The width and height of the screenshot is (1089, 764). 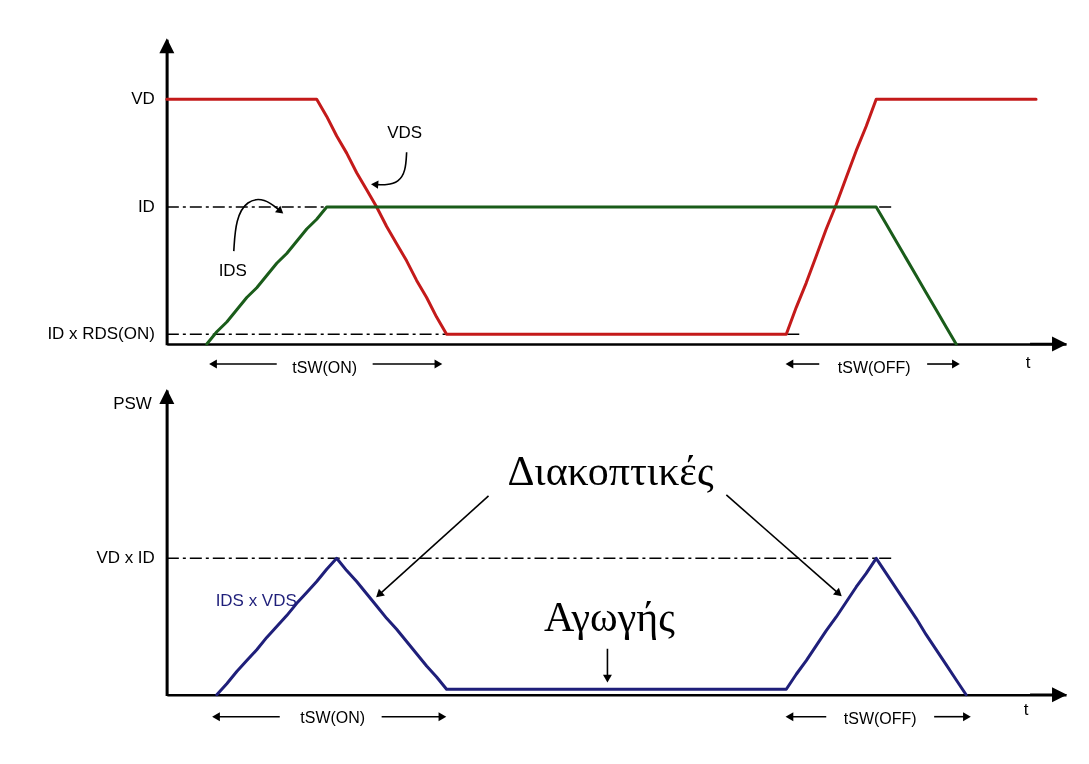 I want to click on text: VDS, so click(x=405, y=133).